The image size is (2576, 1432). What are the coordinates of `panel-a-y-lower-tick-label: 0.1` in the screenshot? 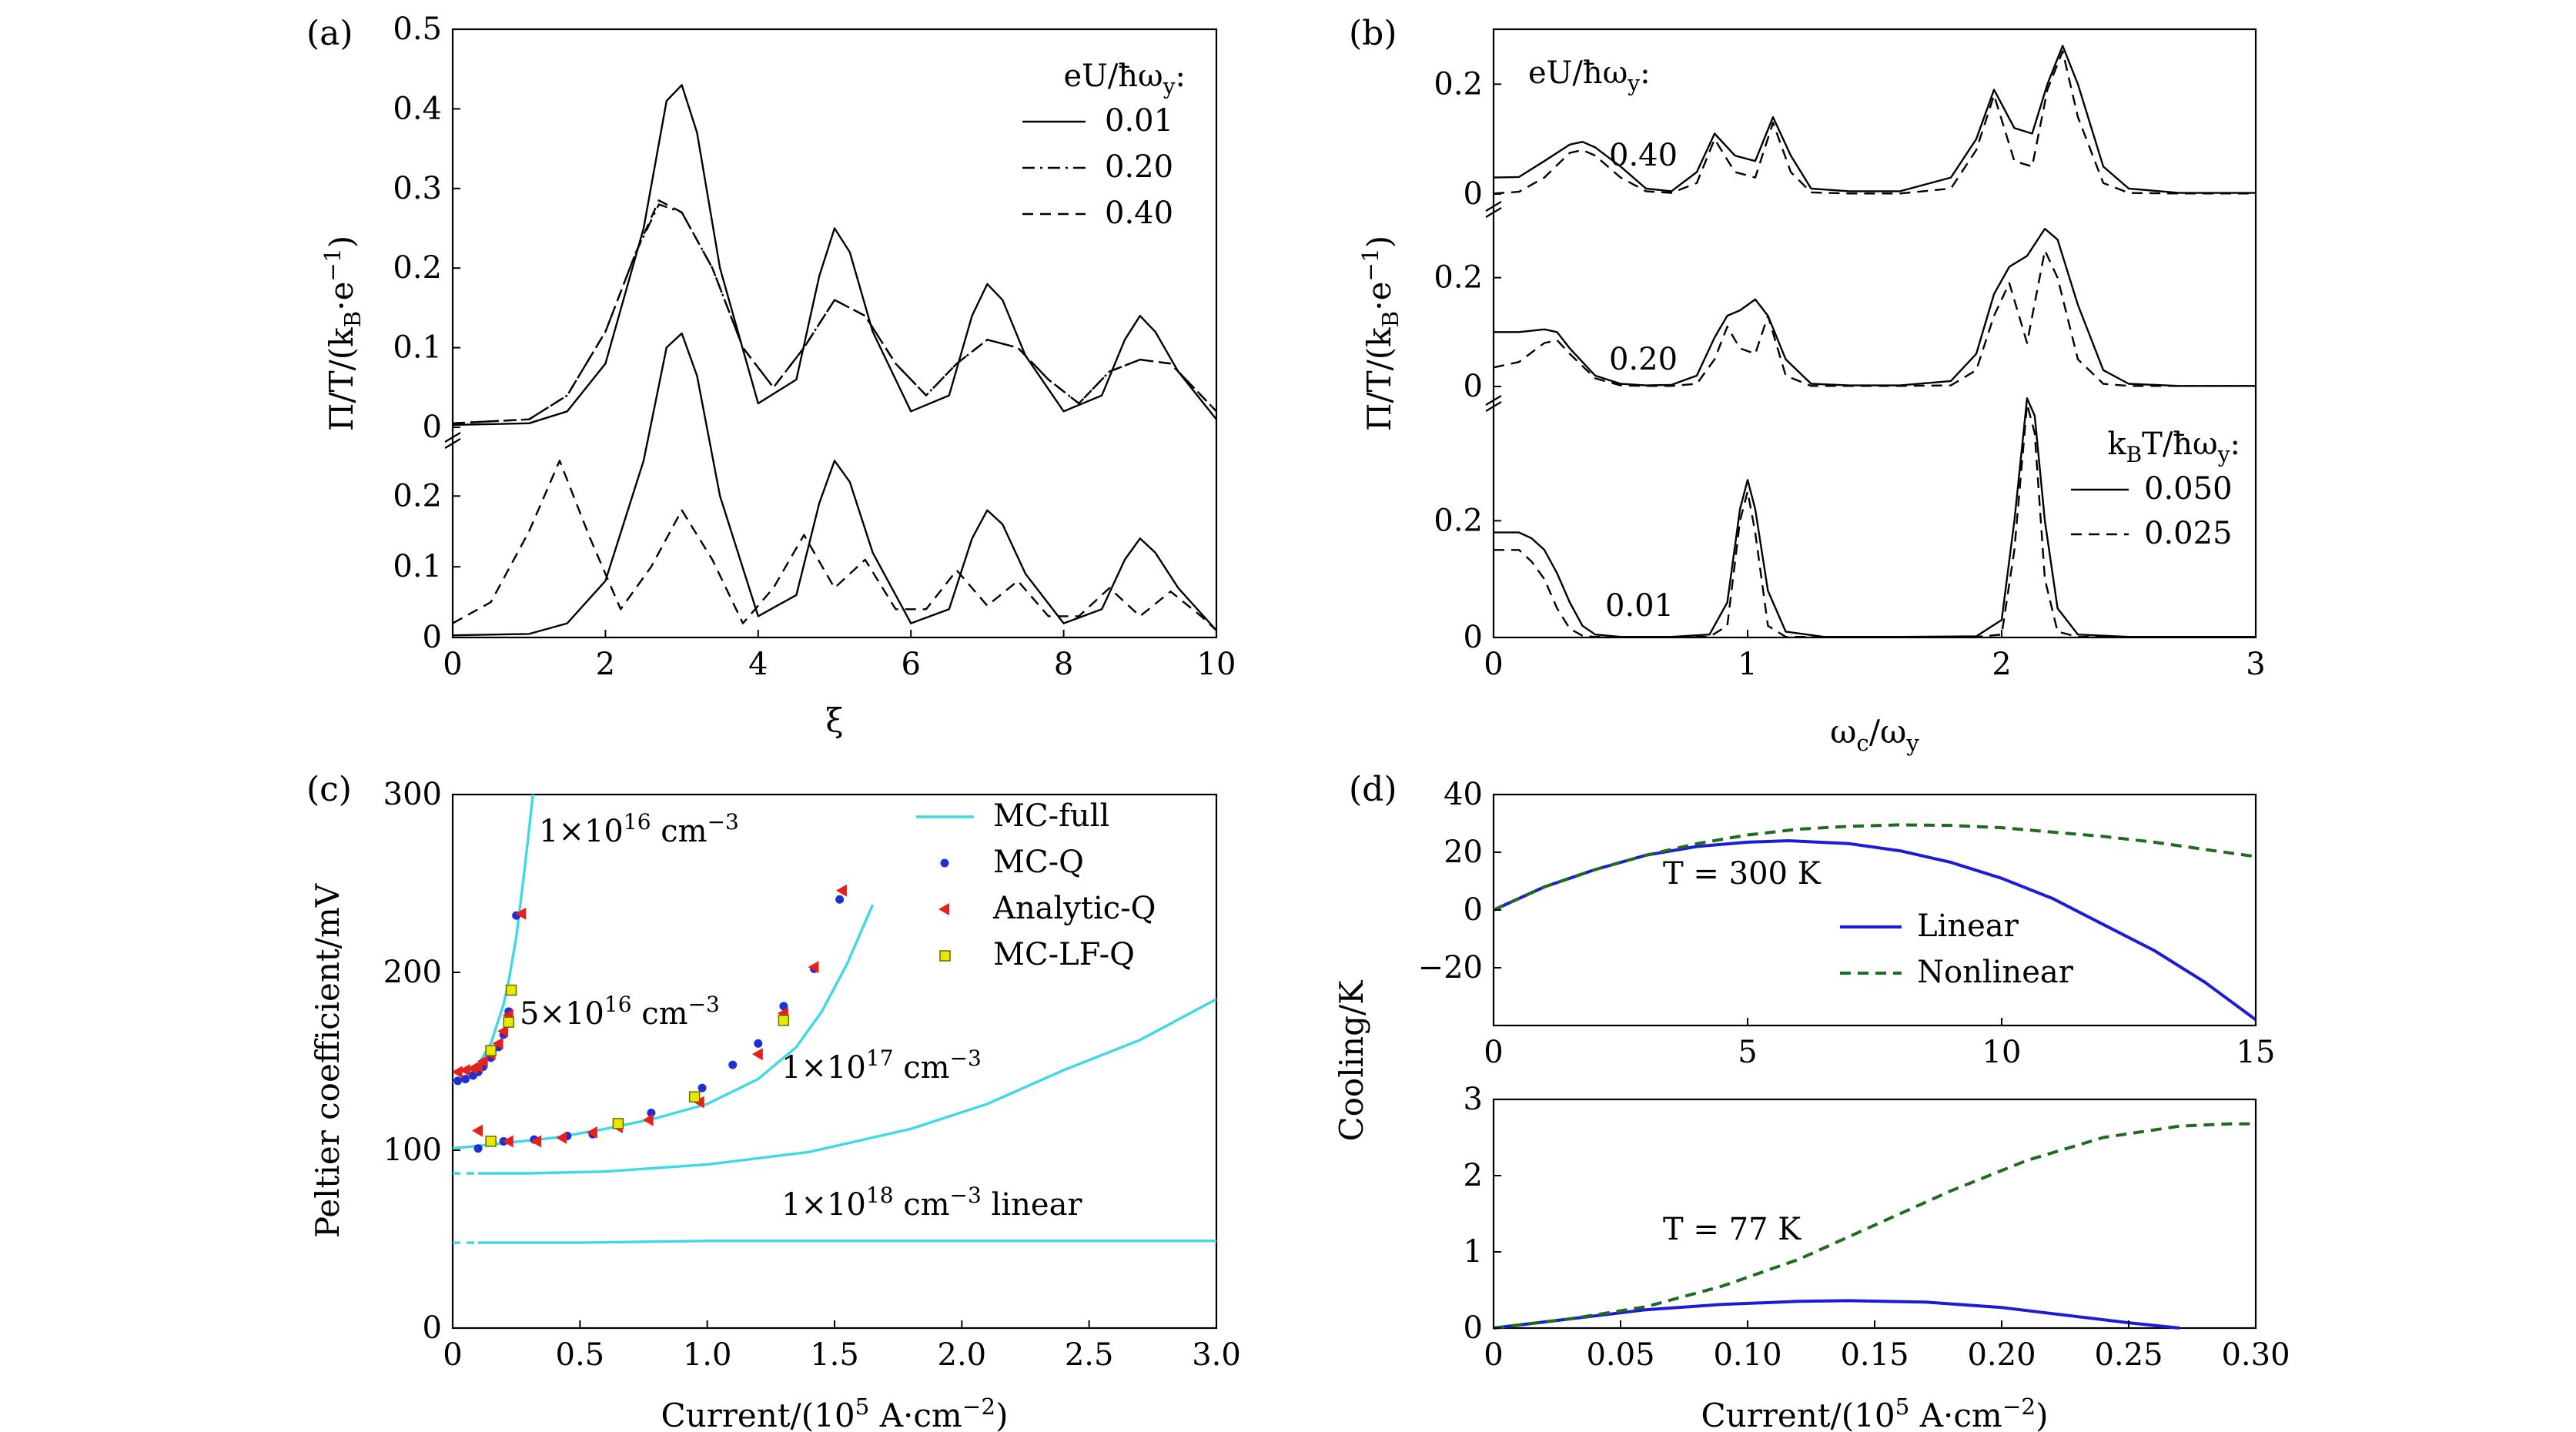 It's located at (418, 566).